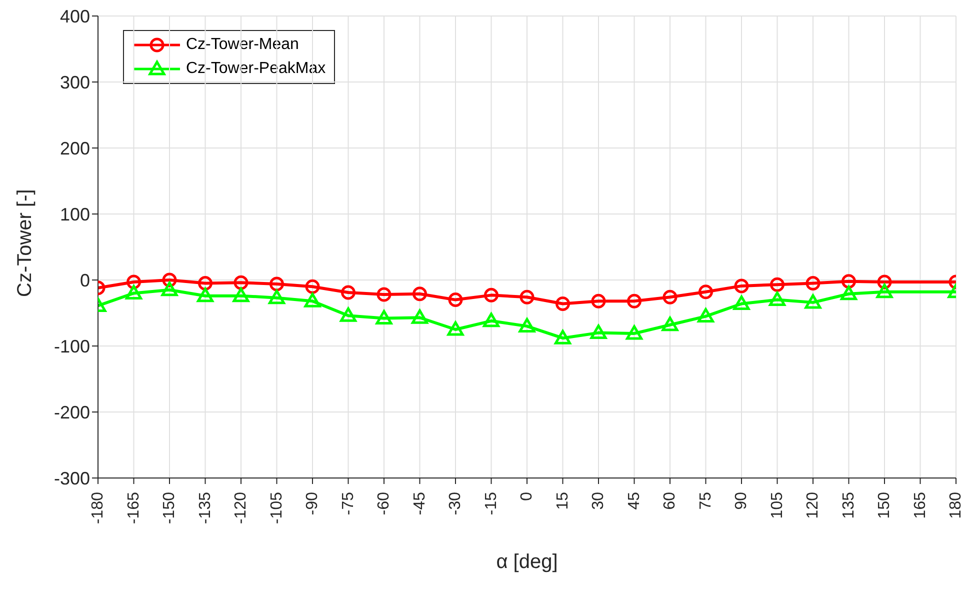 The height and width of the screenshot is (596, 976). What do you see at coordinates (242, 45) in the screenshot?
I see `legend-label: Cz-Tower-Mean` at bounding box center [242, 45].